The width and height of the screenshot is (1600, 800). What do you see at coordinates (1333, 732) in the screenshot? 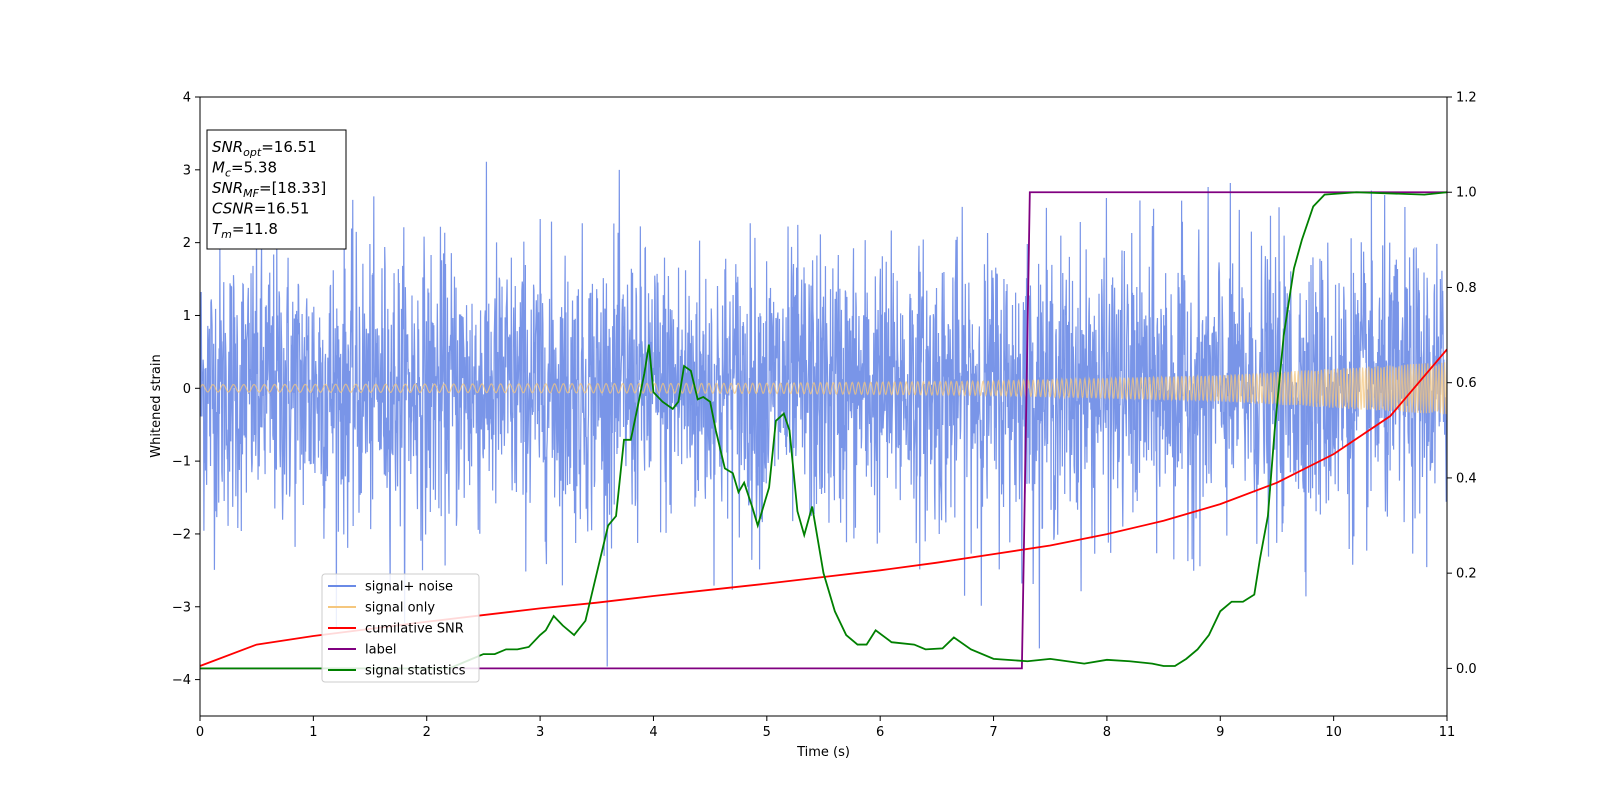
I see `x-tick-label: 10` at bounding box center [1333, 732].